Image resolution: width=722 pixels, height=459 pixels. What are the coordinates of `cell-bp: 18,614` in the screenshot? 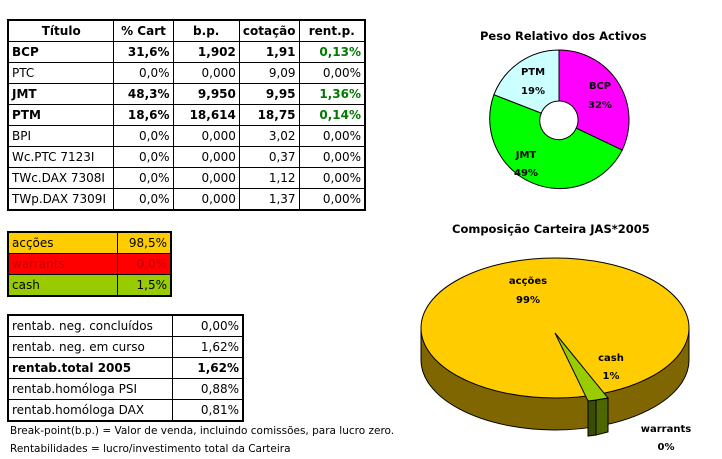 It's located at (206, 115).